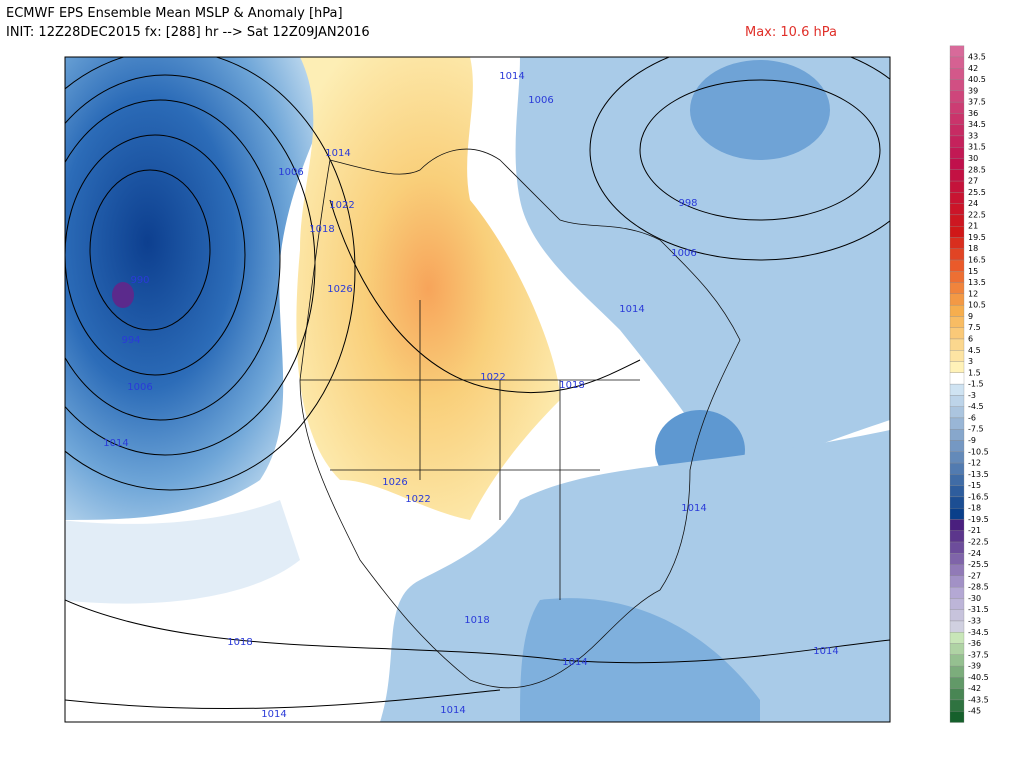  What do you see at coordinates (977, 124) in the screenshot?
I see `colorbar-label: 34.5` at bounding box center [977, 124].